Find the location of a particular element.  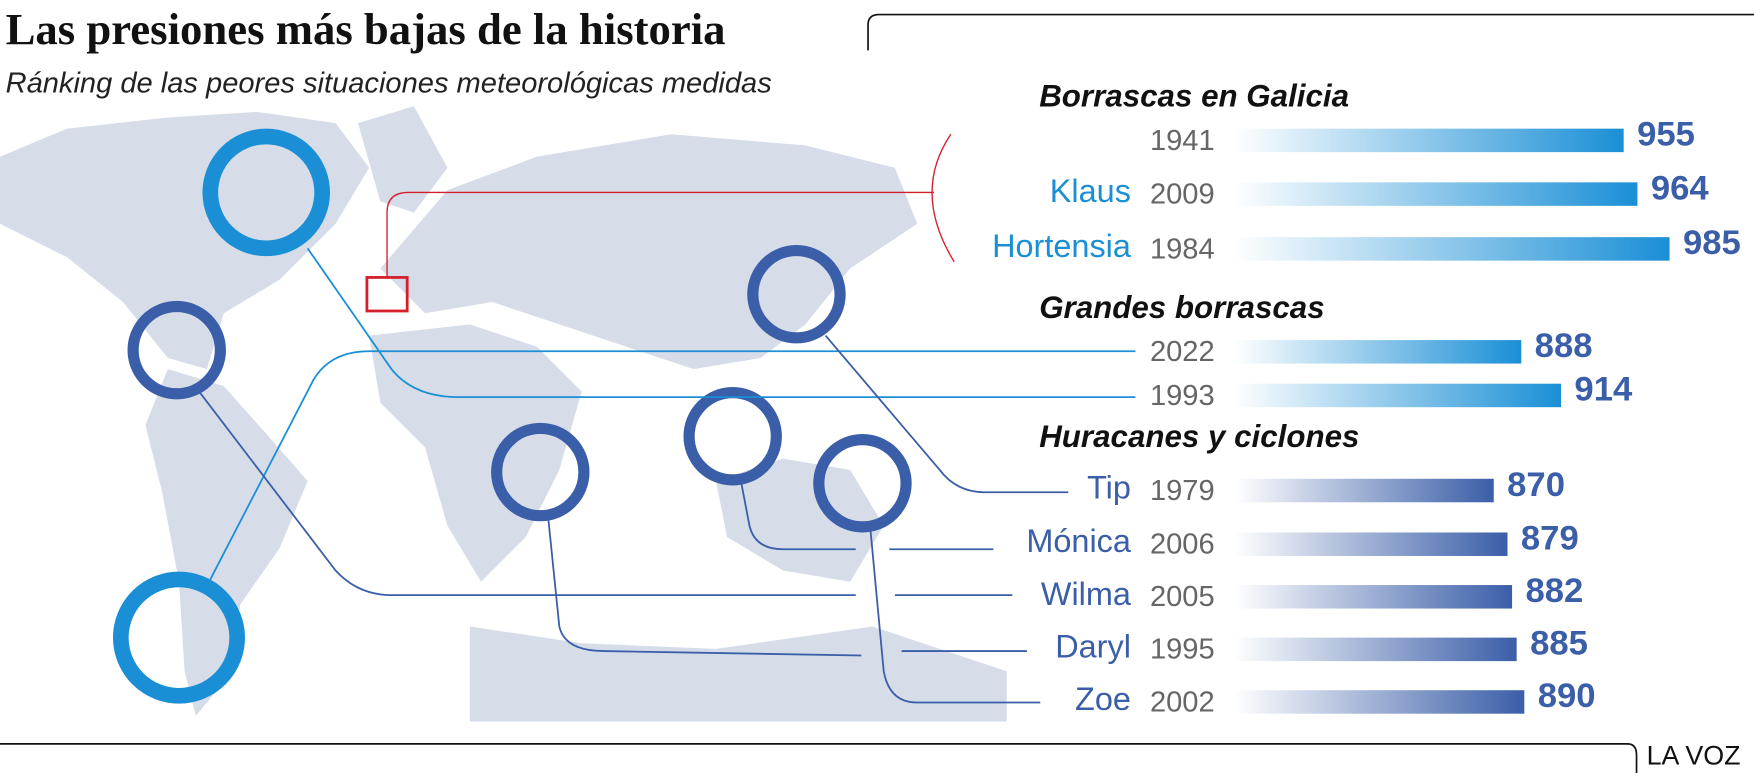

item-year: 1979 is located at coordinates (1182, 491).